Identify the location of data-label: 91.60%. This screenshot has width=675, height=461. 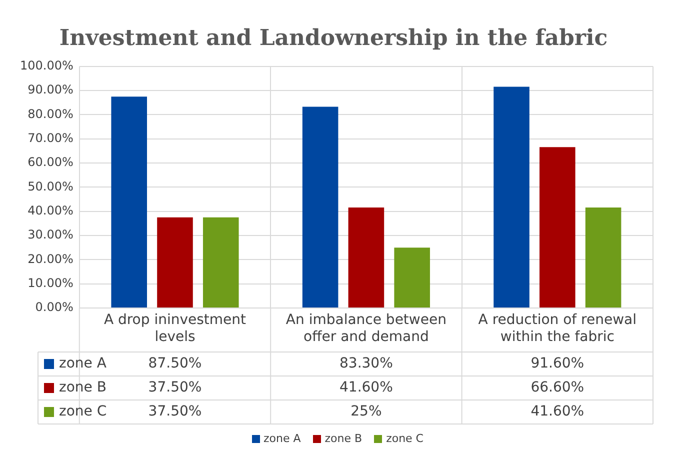
(557, 364).